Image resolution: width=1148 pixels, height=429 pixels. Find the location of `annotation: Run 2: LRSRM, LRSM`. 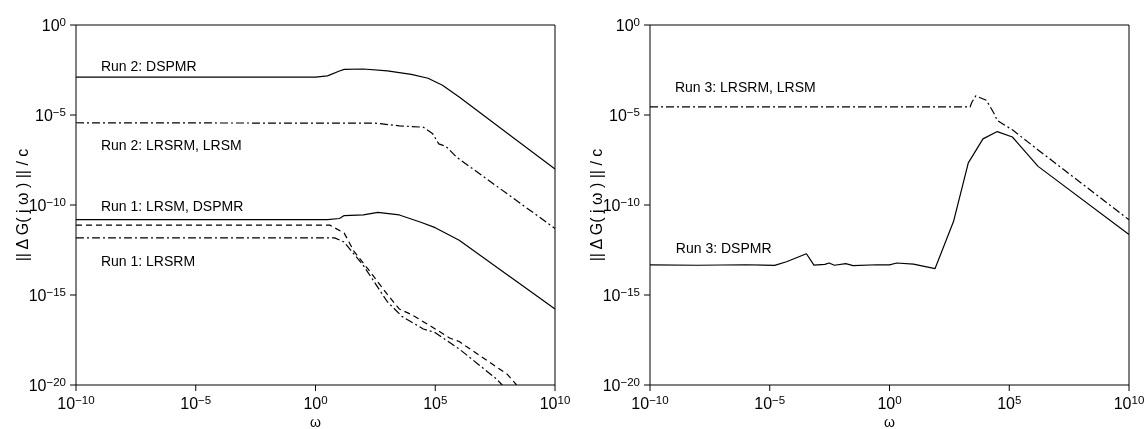

annotation: Run 2: LRSRM, LRSM is located at coordinates (171, 144).